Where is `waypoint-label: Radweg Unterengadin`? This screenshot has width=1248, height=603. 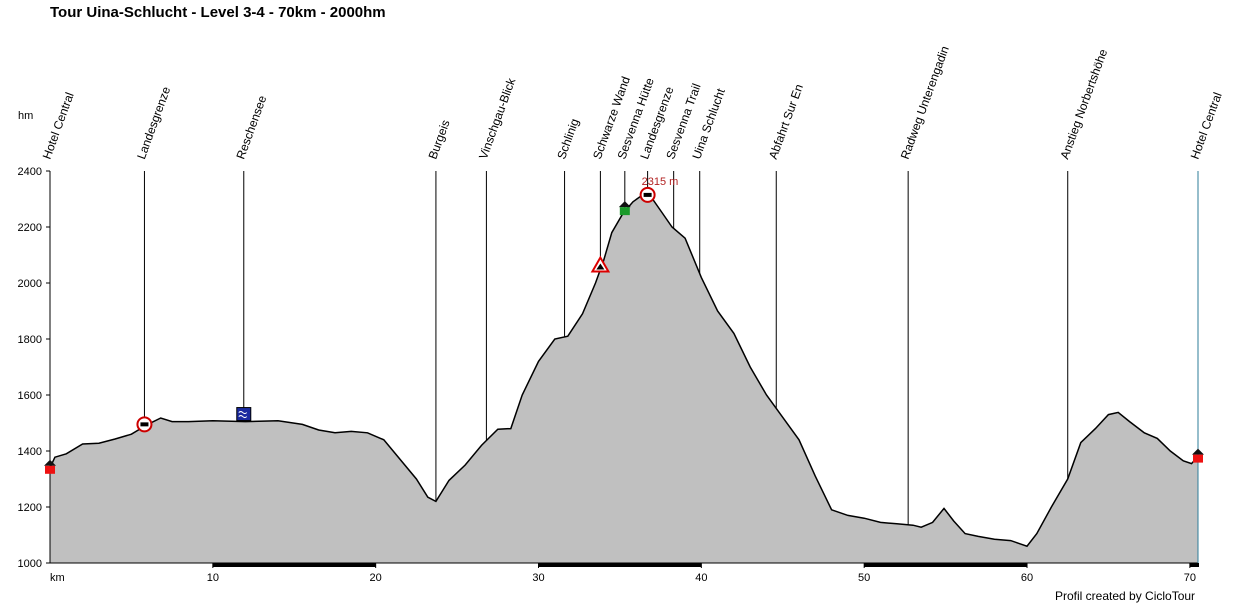
waypoint-label: Radweg Unterengadin is located at coordinates (925, 102).